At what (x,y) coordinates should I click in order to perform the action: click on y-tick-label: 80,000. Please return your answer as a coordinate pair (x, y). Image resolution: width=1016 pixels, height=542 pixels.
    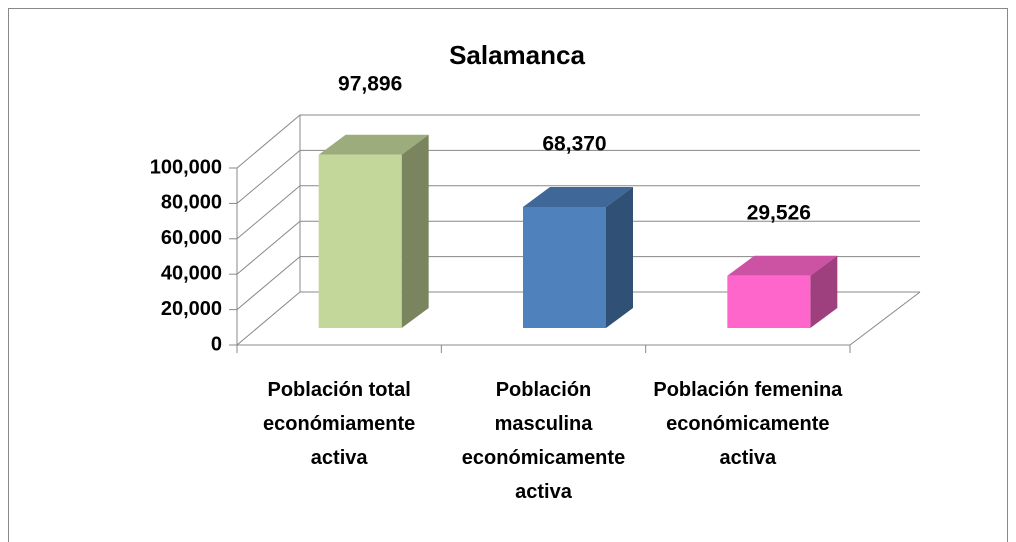
    Looking at the image, I should click on (191, 203).